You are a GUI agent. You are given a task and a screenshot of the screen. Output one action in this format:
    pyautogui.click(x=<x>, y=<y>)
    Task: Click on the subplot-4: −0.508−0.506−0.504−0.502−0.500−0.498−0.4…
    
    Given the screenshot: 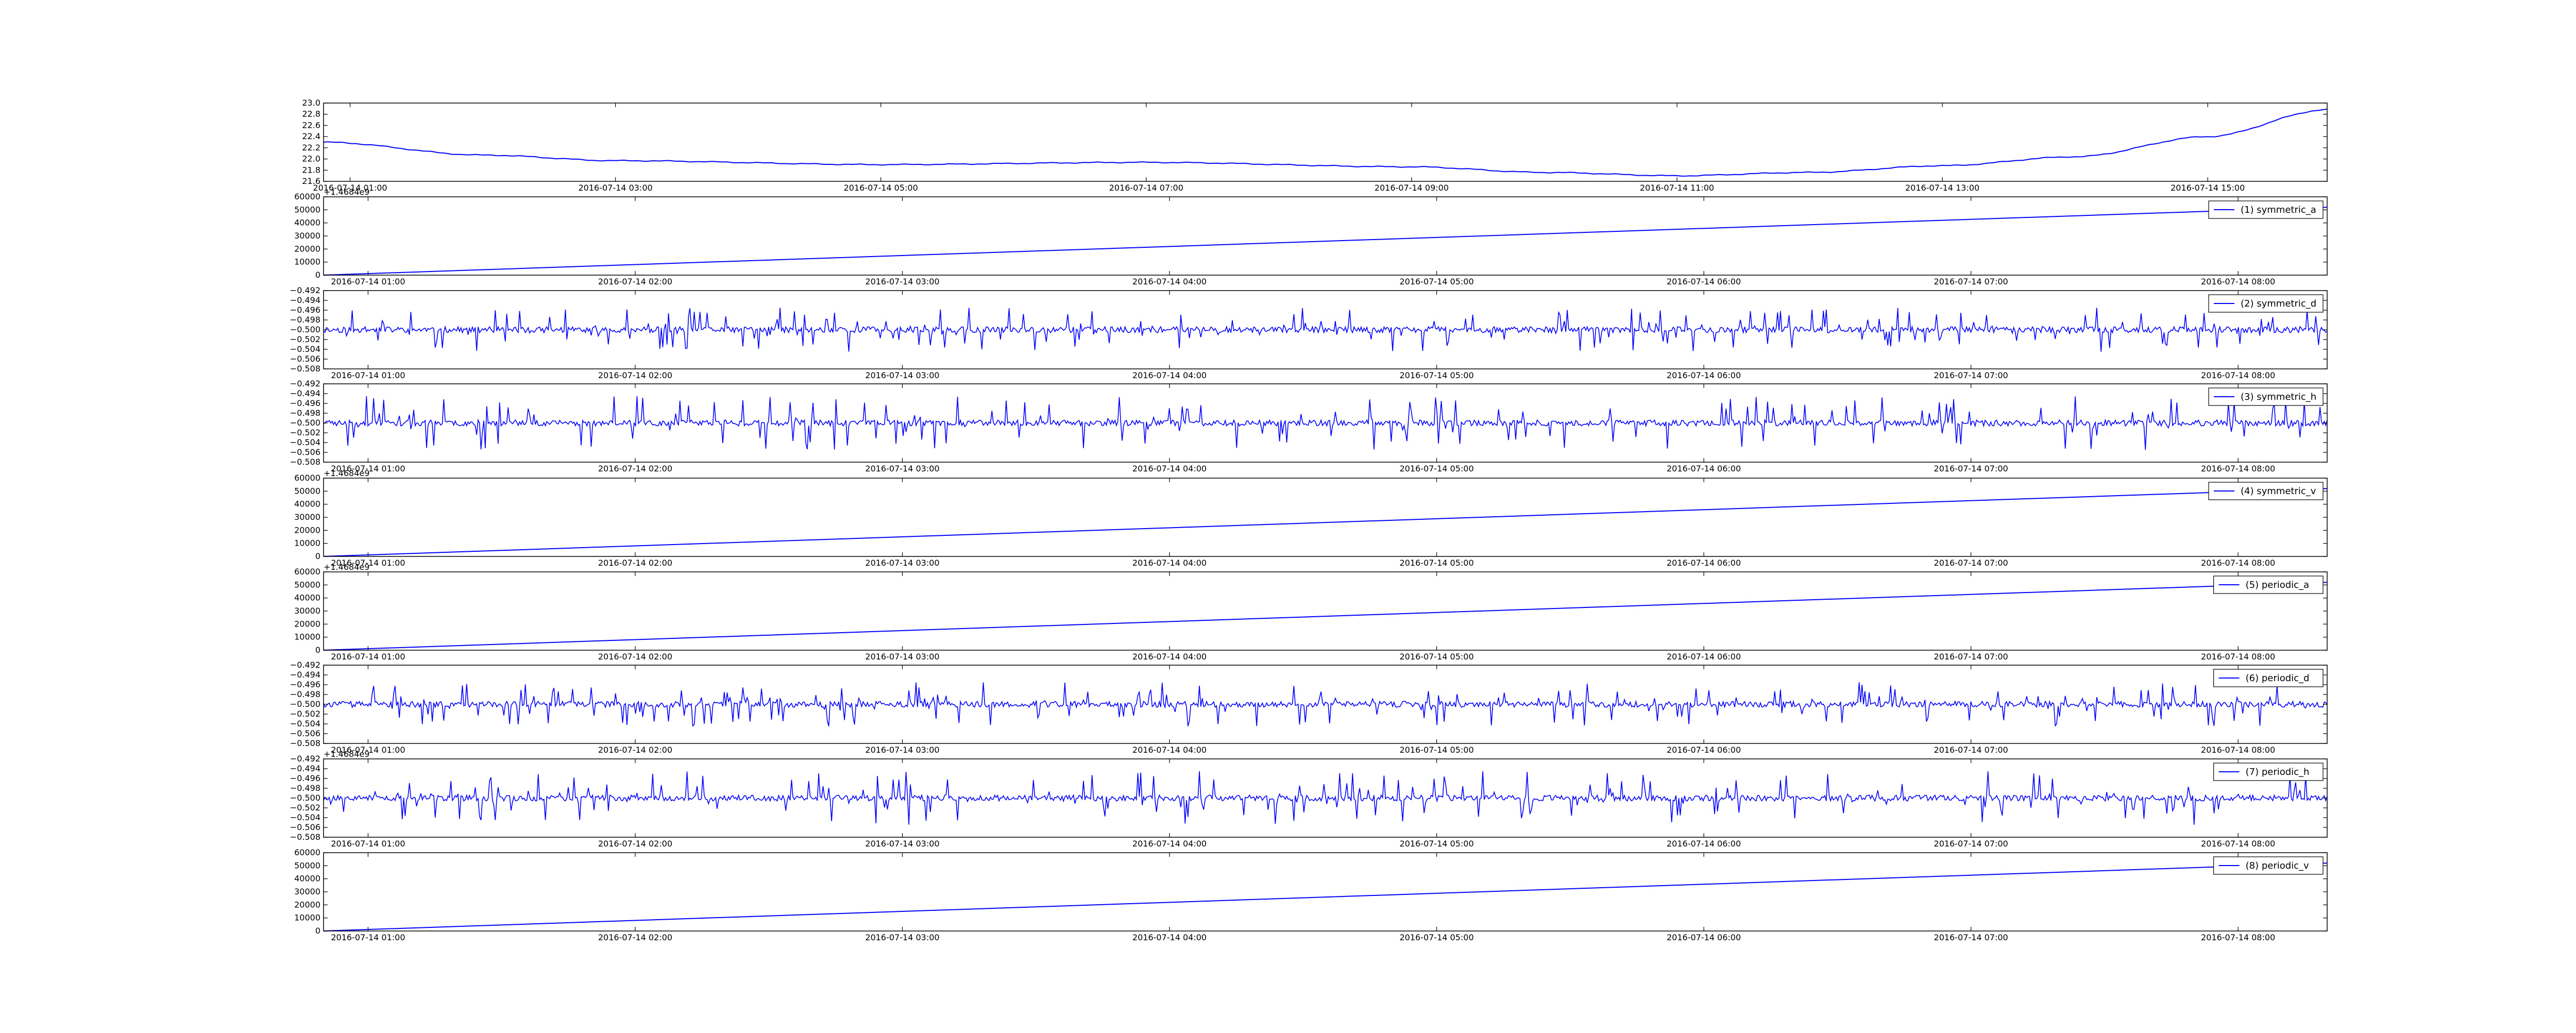 What is the action you would take?
    pyautogui.click(x=1309, y=426)
    